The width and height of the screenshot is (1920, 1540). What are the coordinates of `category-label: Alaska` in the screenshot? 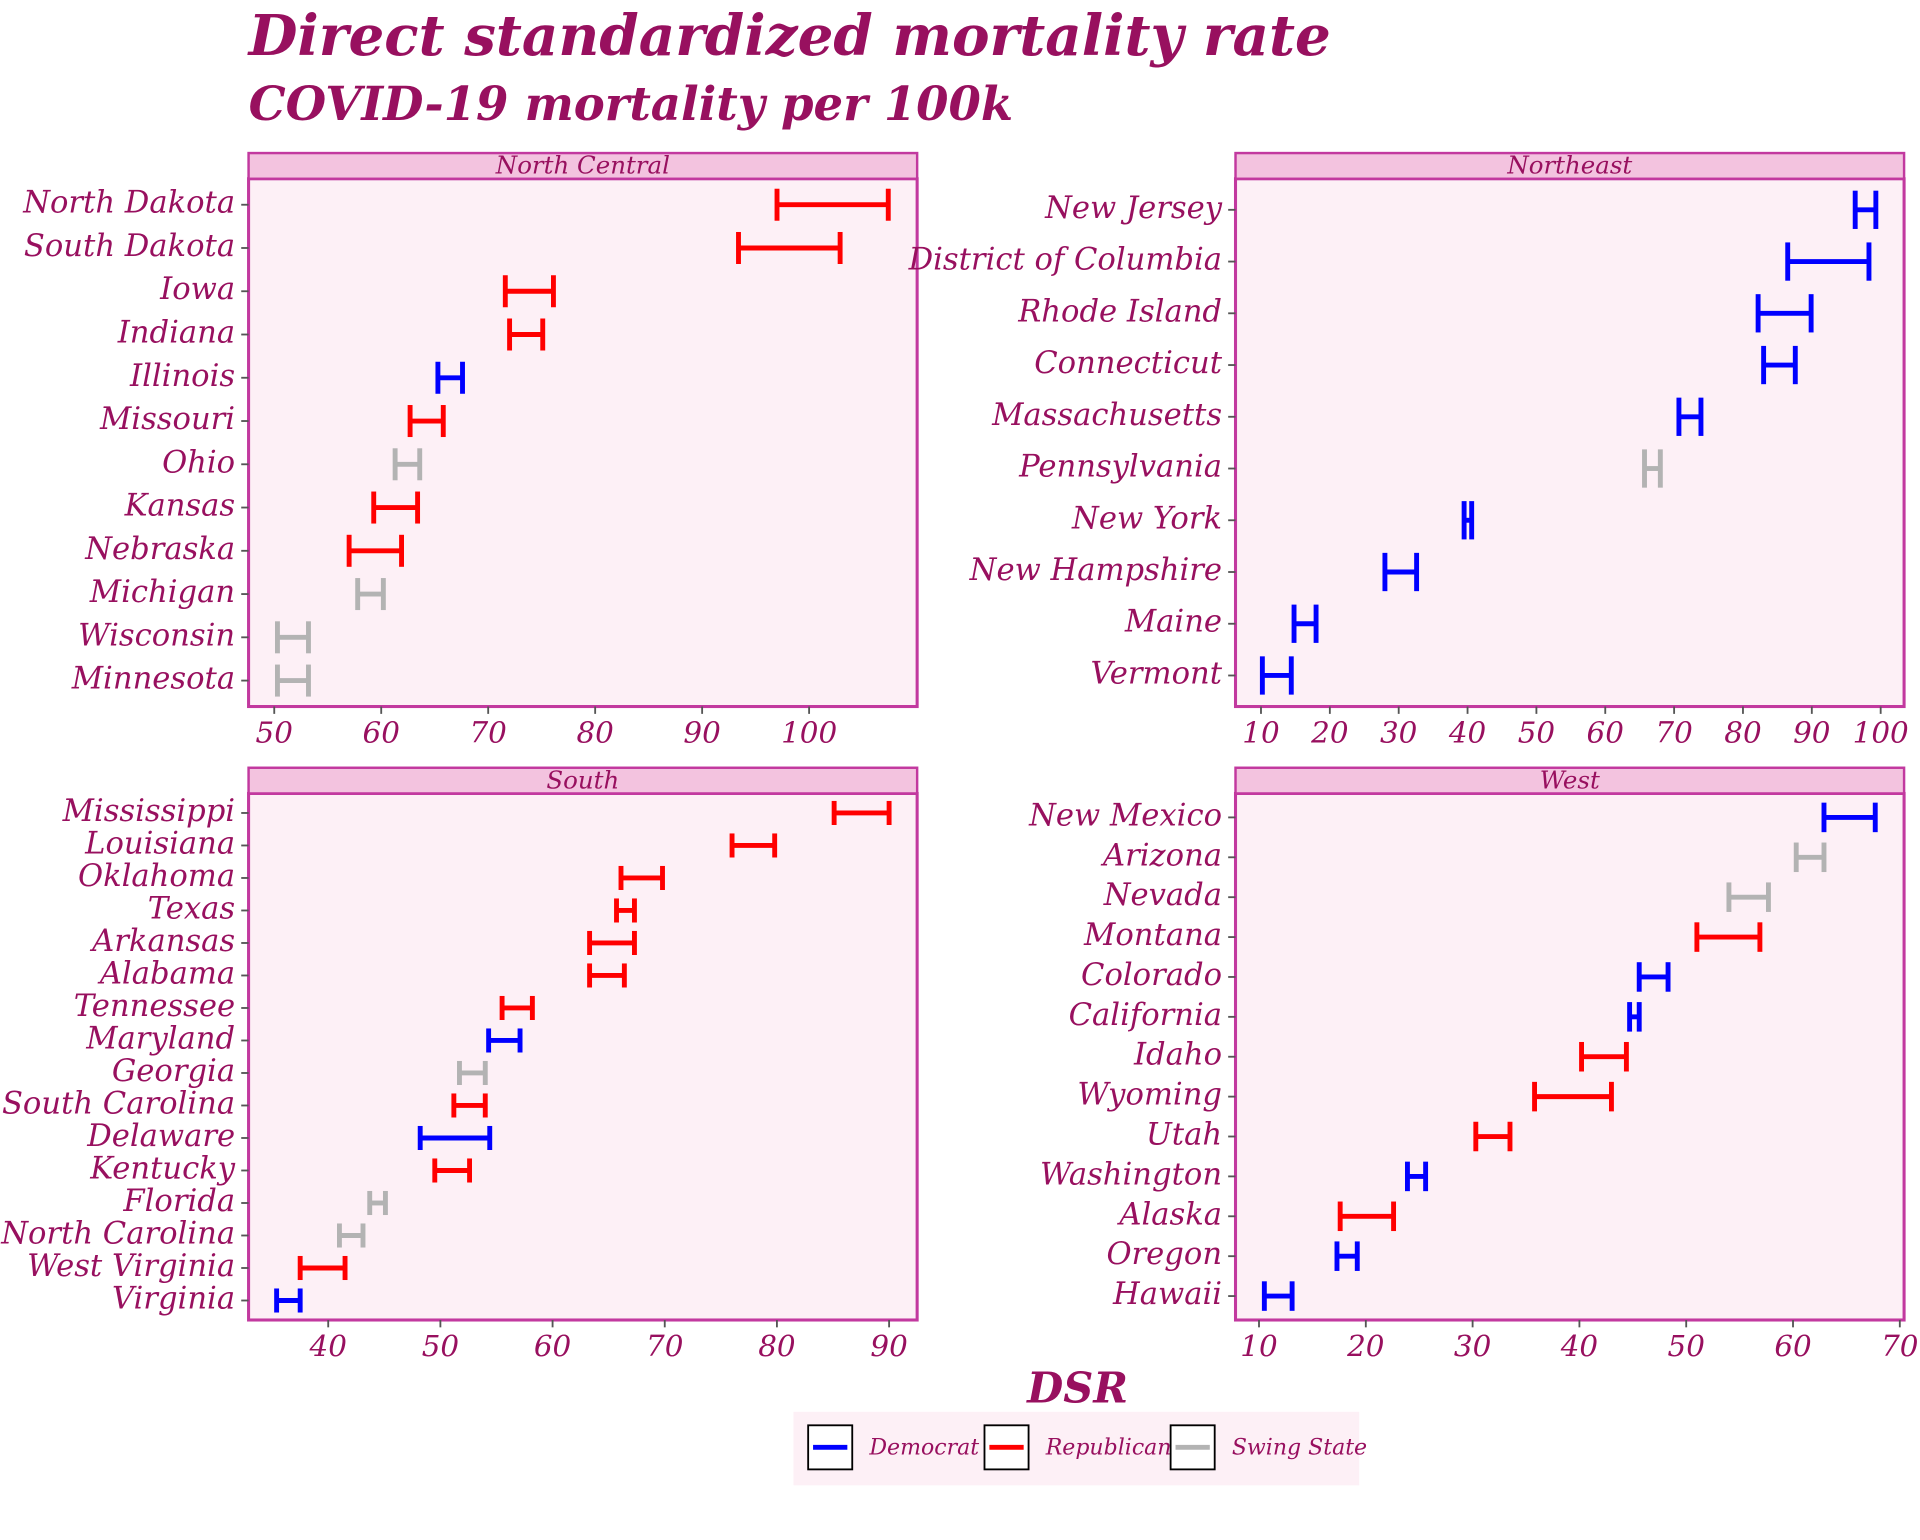 It's located at (1169, 1214).